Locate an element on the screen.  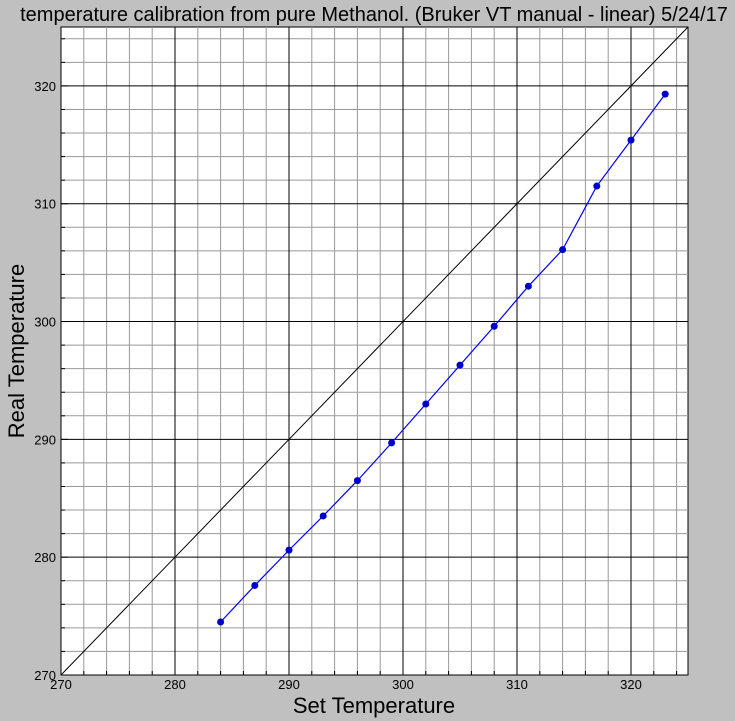
x-tick-label: 320 is located at coordinates (631, 684).